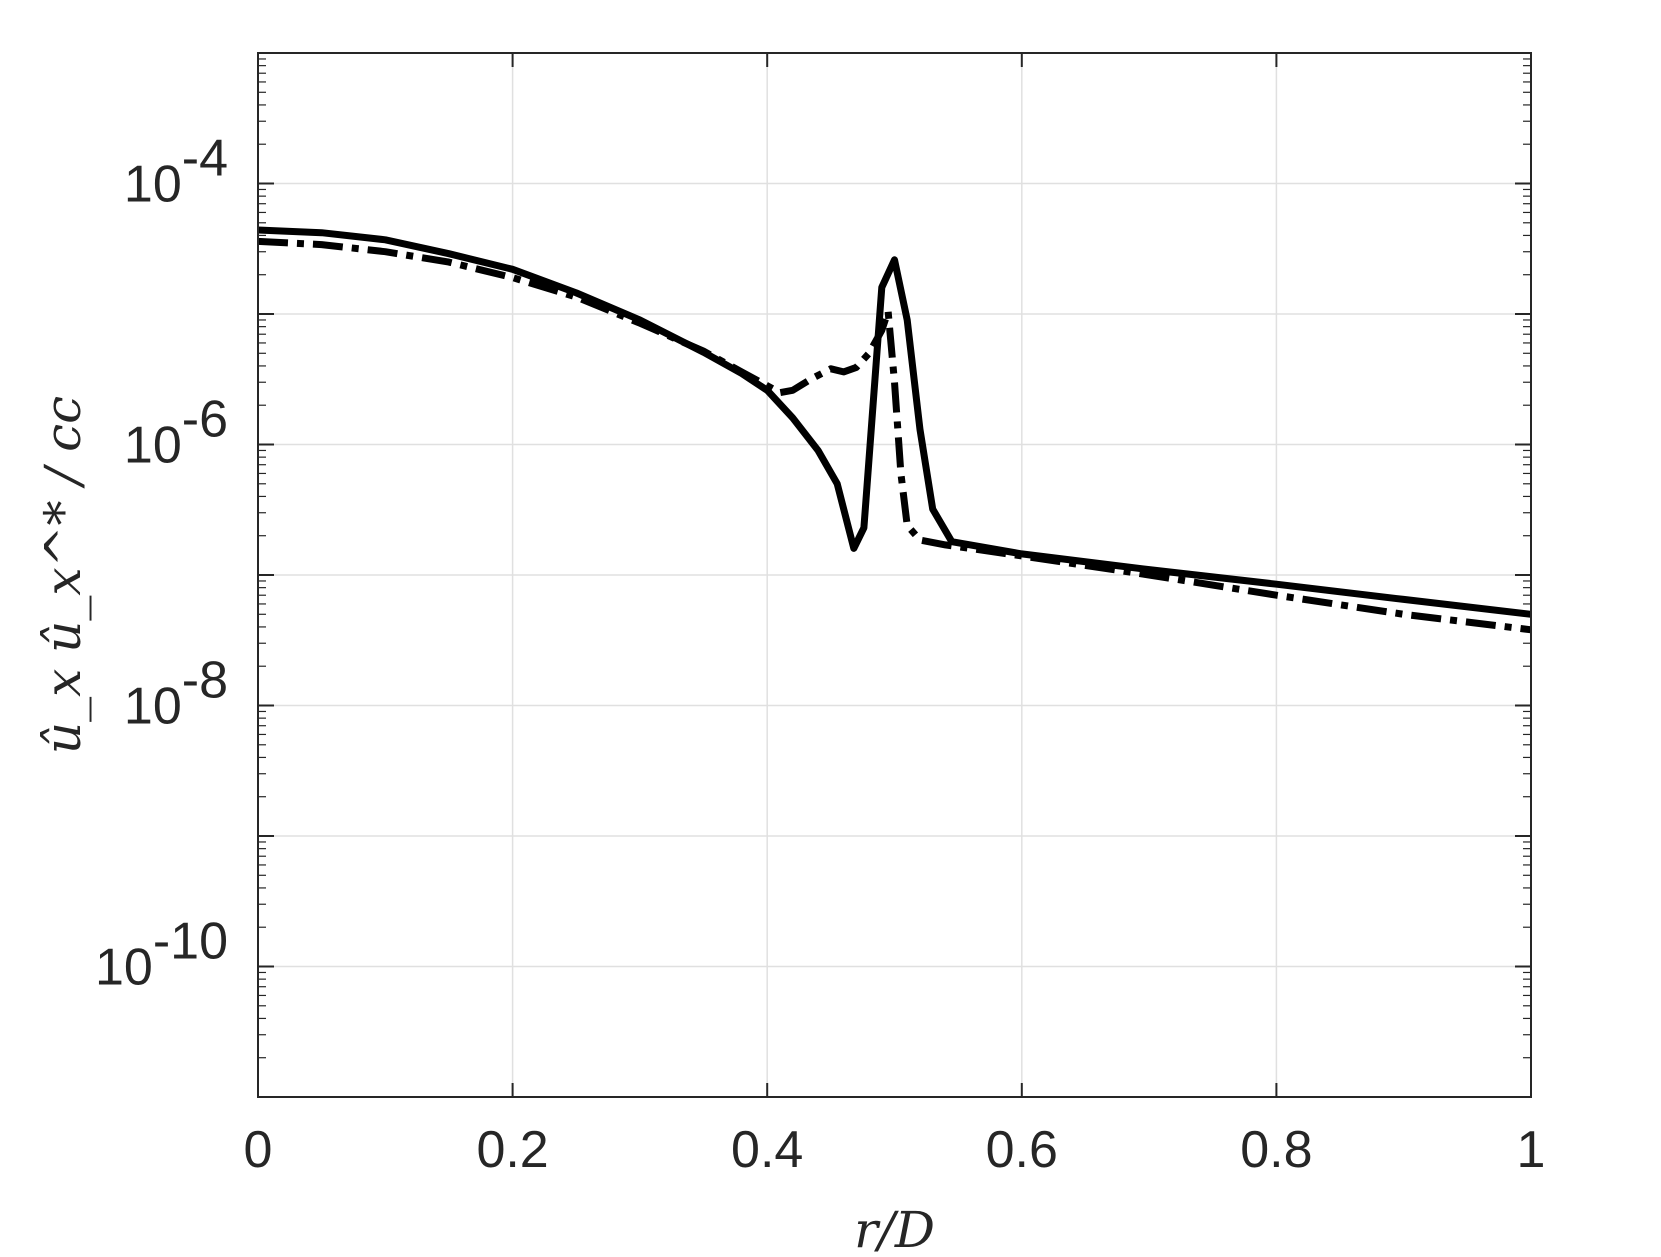  What do you see at coordinates (512, 1150) in the screenshot?
I see `x-tick-label: 0.2` at bounding box center [512, 1150].